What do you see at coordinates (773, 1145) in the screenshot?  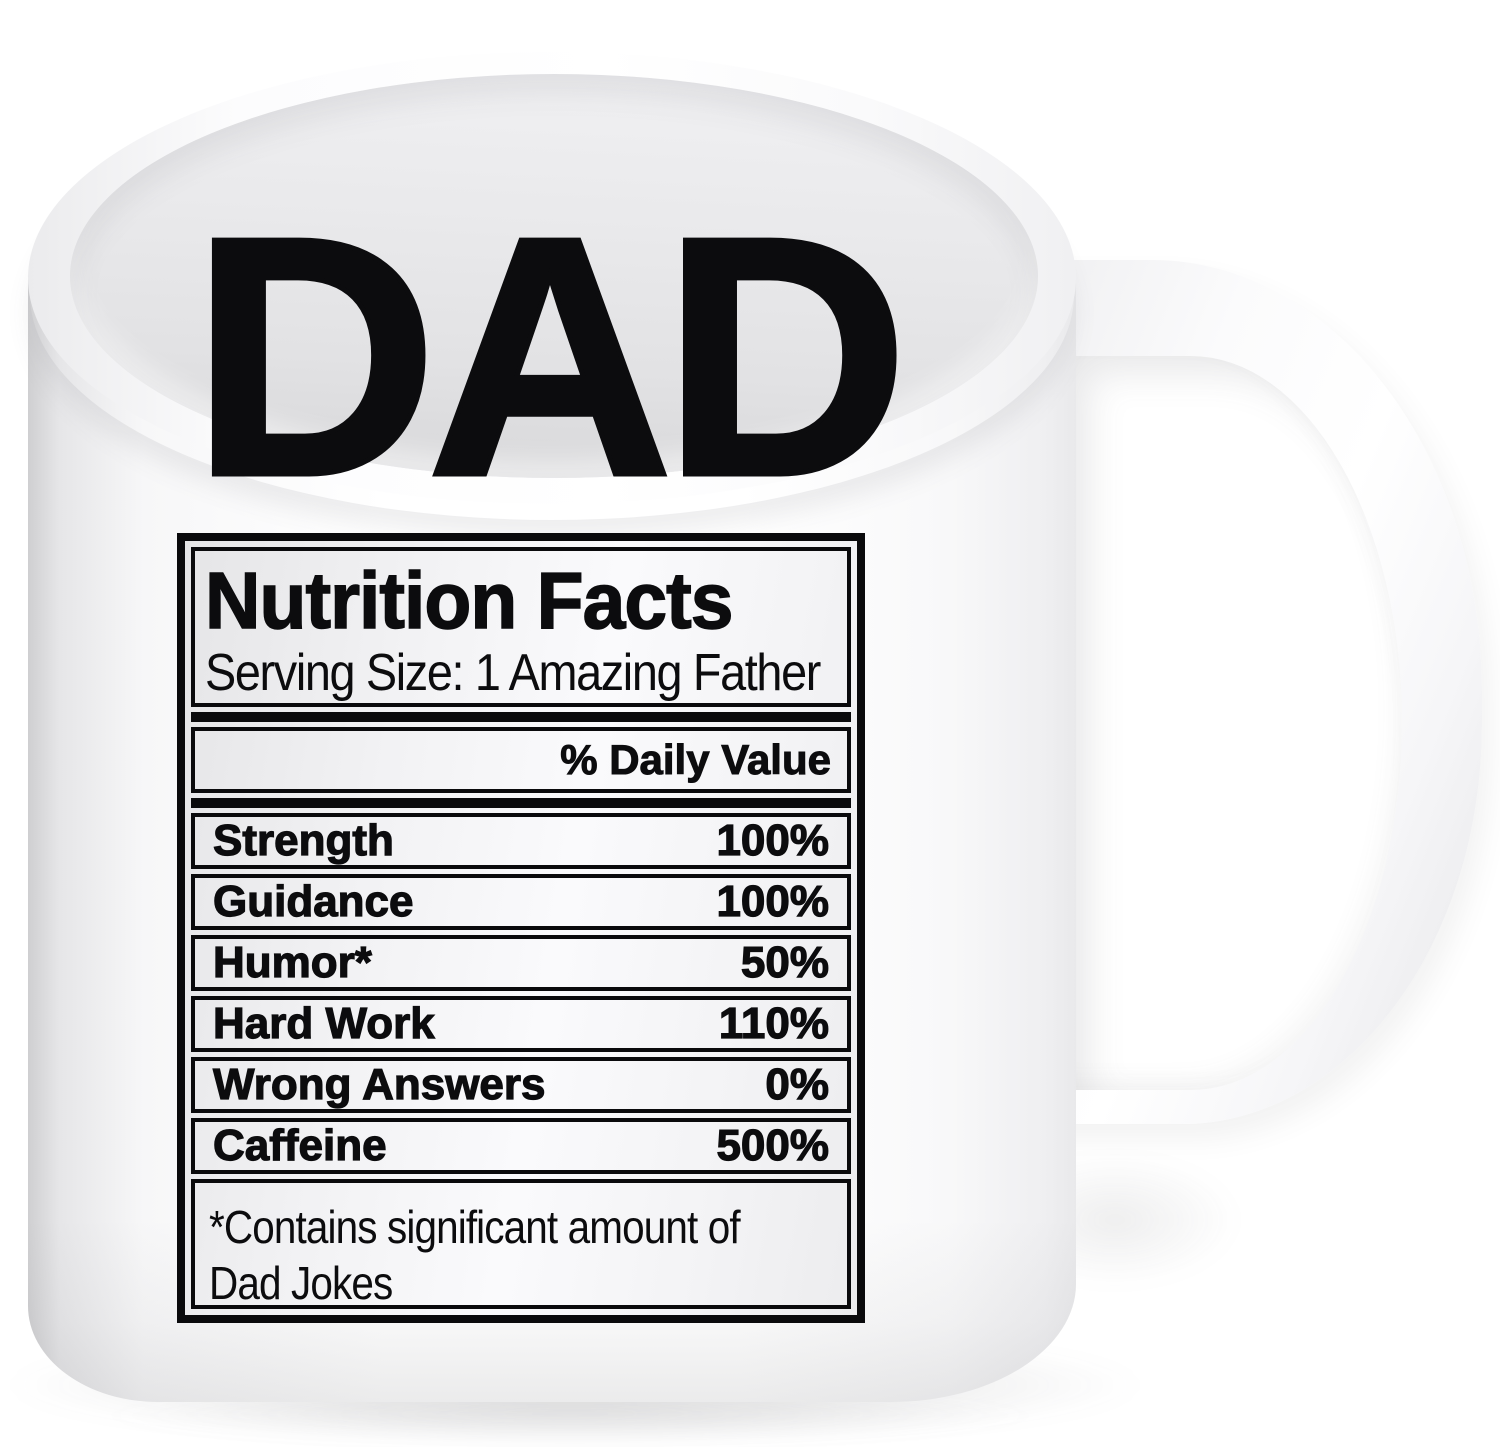 I see `row-value: 500%` at bounding box center [773, 1145].